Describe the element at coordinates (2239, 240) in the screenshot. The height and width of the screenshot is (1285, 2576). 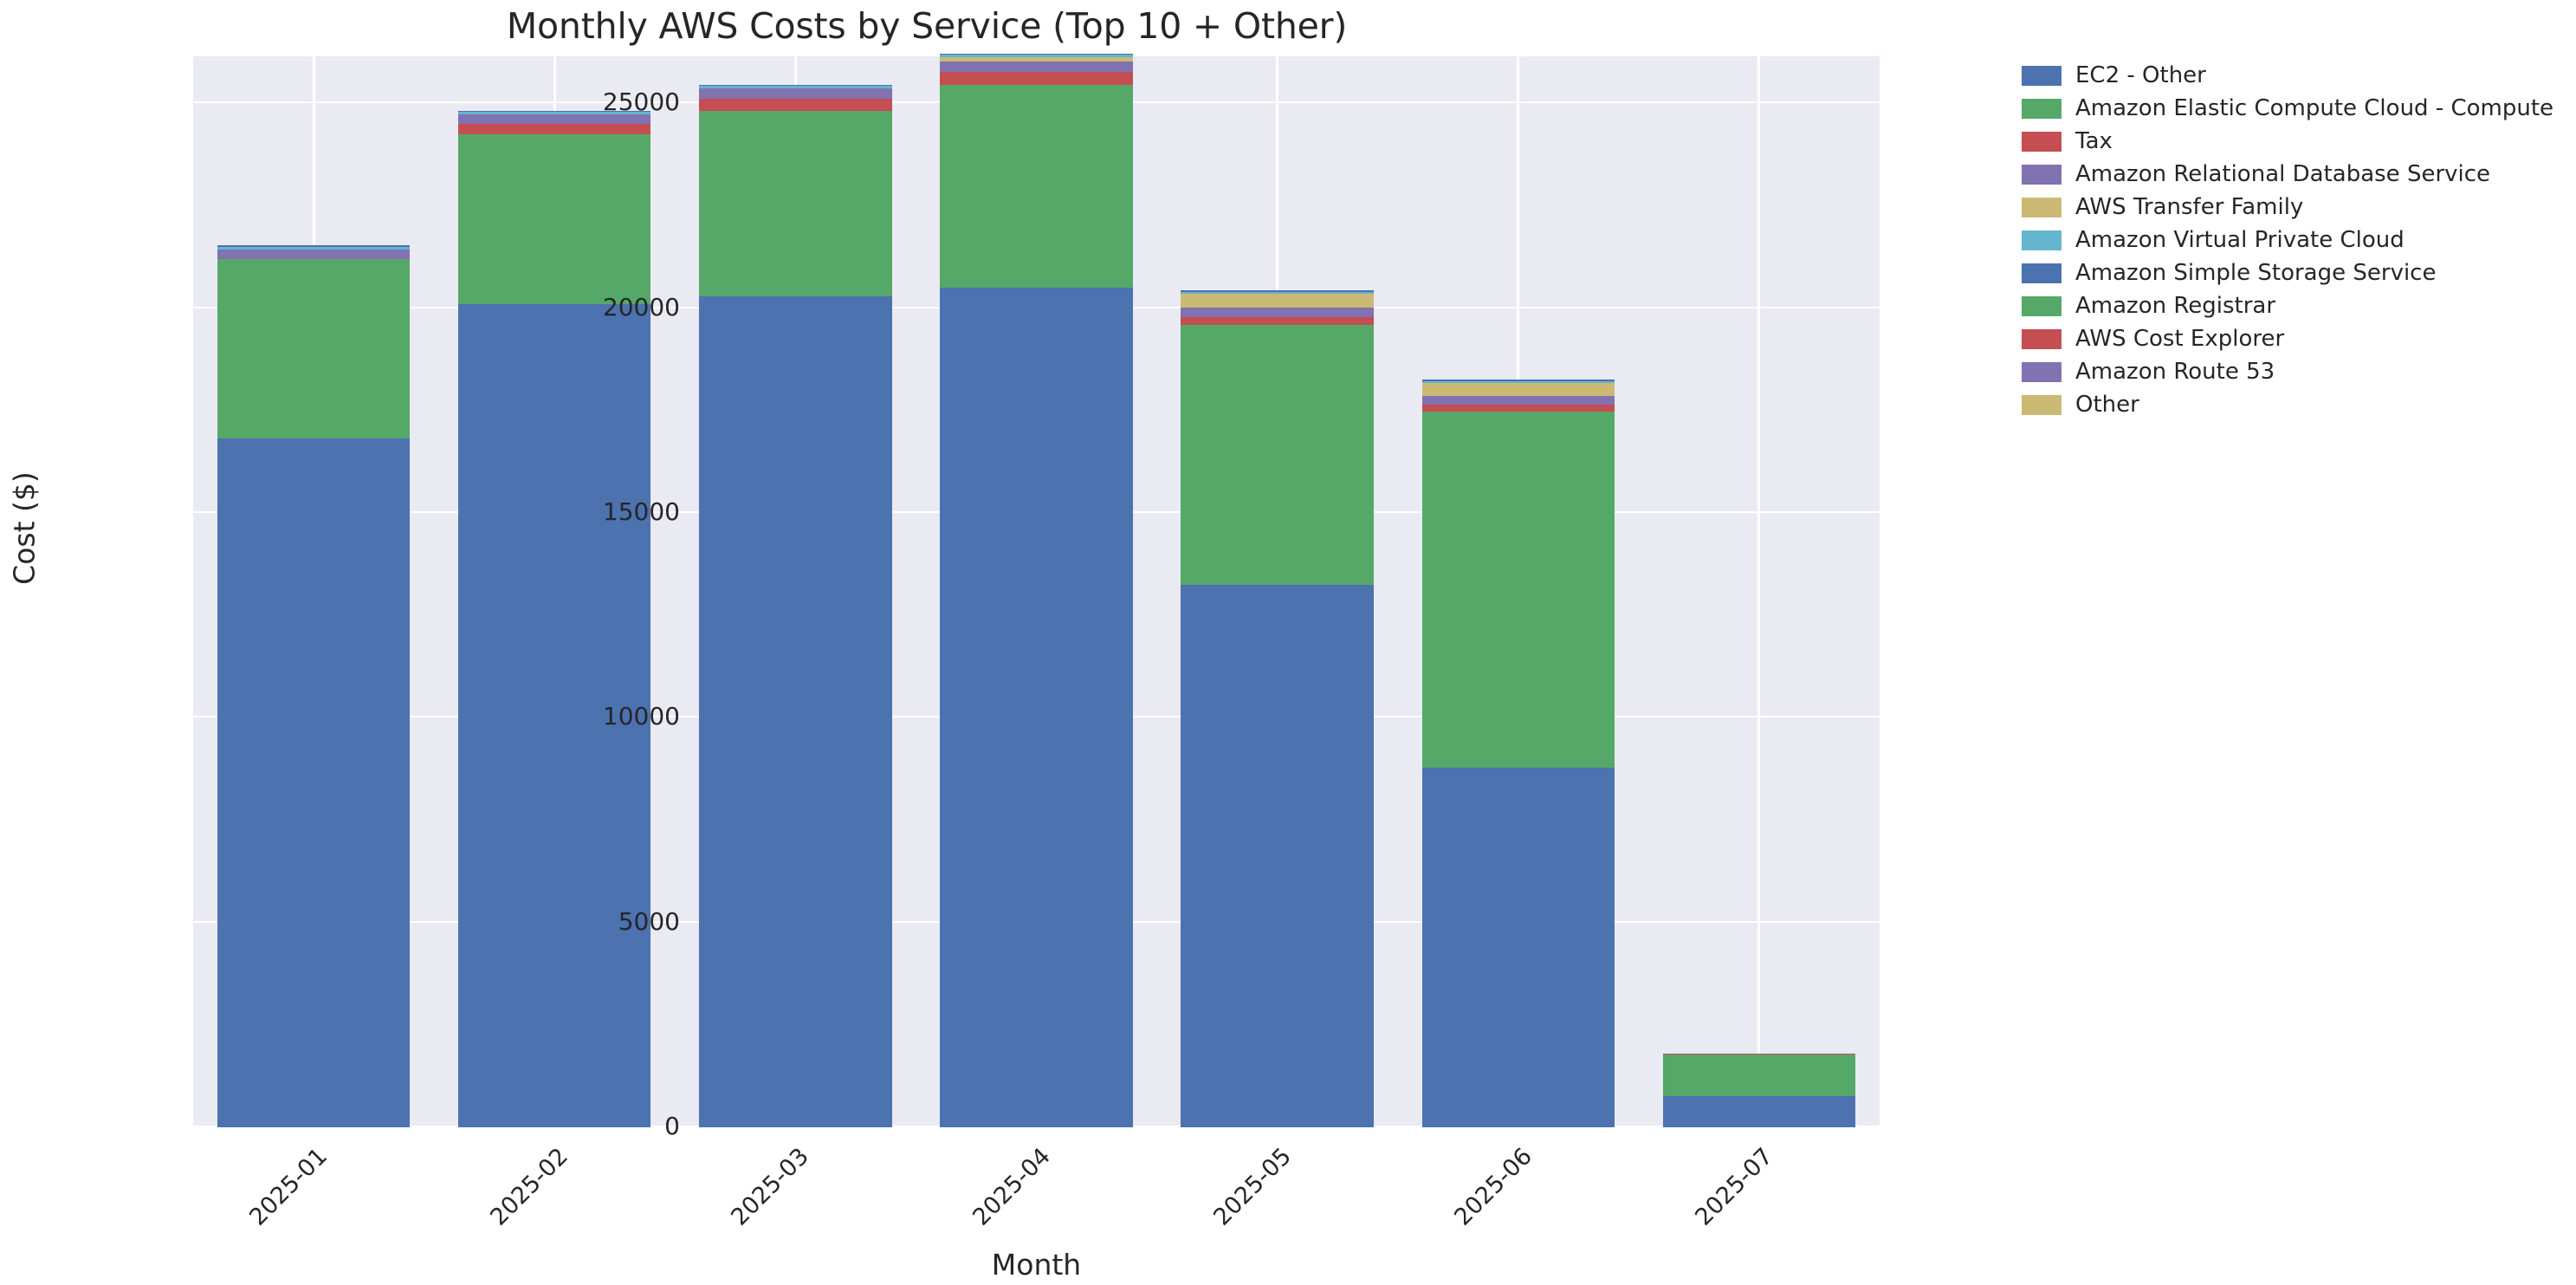
I see `legend-item-label: Amazon Virtual Private Cloud` at that location.